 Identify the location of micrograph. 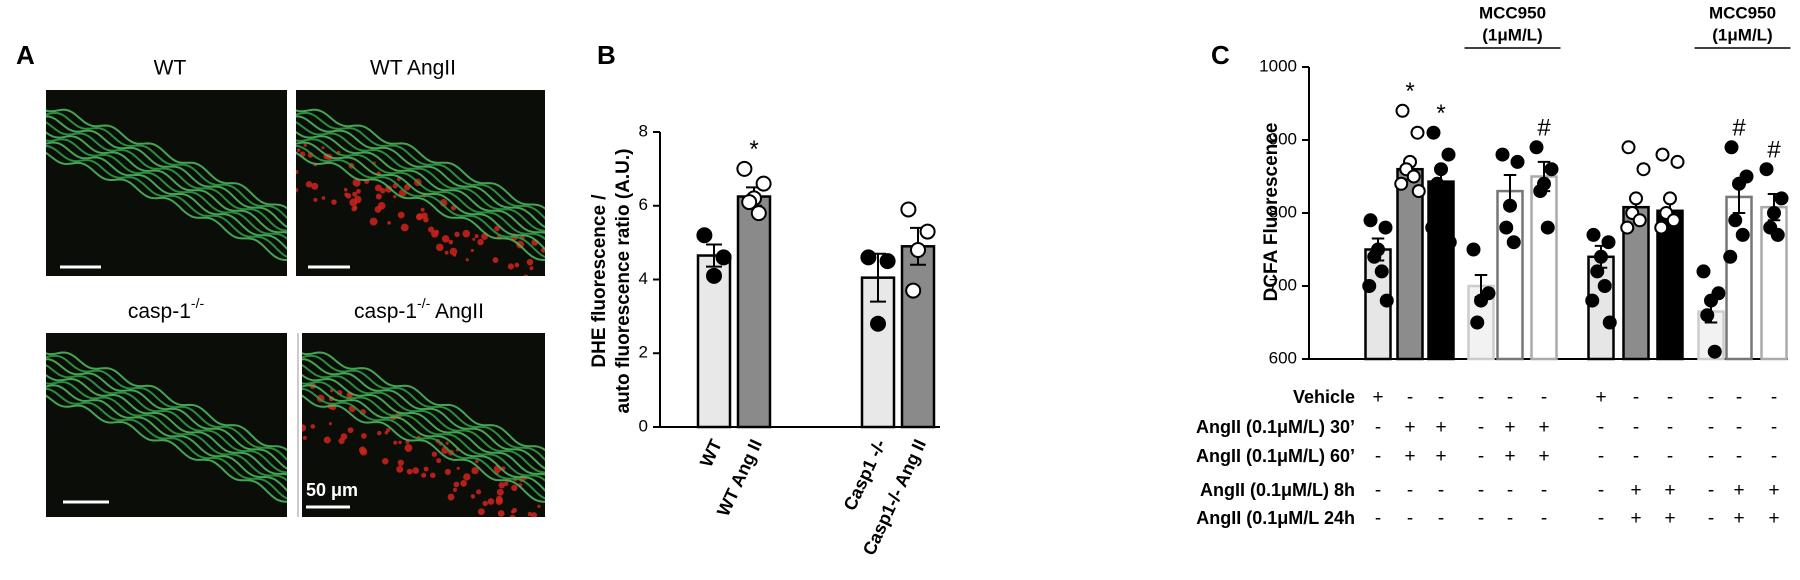
(423, 436).